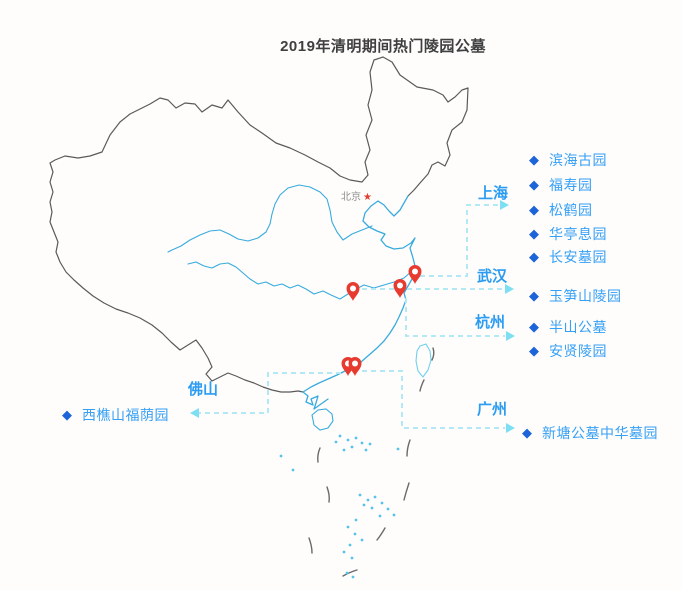 Image resolution: width=682 pixels, height=590 pixels. Describe the element at coordinates (504, 205) in the screenshot. I see `arrow-shanghai` at that location.